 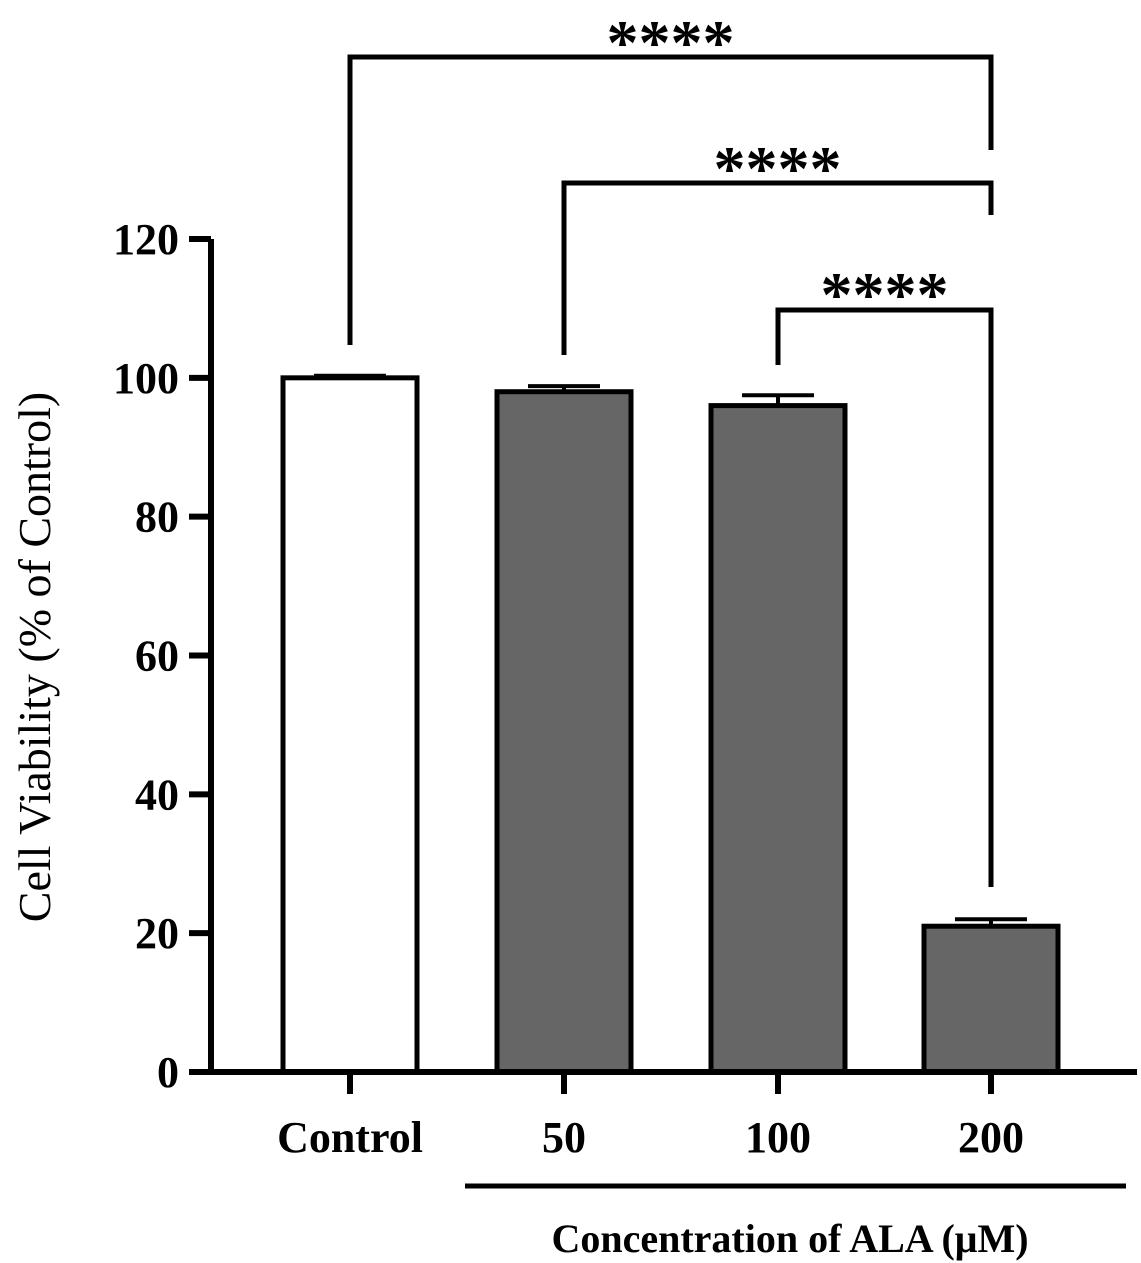 What do you see at coordinates (157, 794) in the screenshot?
I see `y-tick-label: 40` at bounding box center [157, 794].